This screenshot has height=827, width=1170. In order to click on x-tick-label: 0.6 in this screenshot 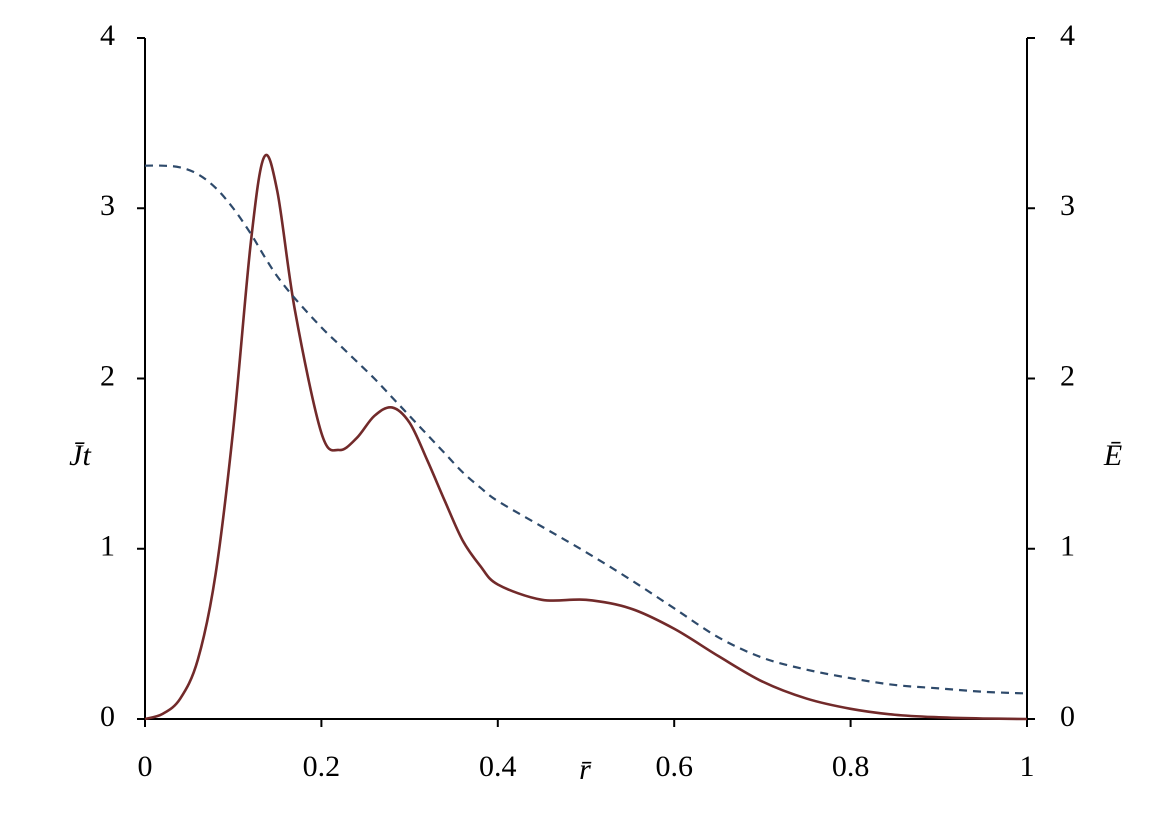, I will do `click(674, 766)`.